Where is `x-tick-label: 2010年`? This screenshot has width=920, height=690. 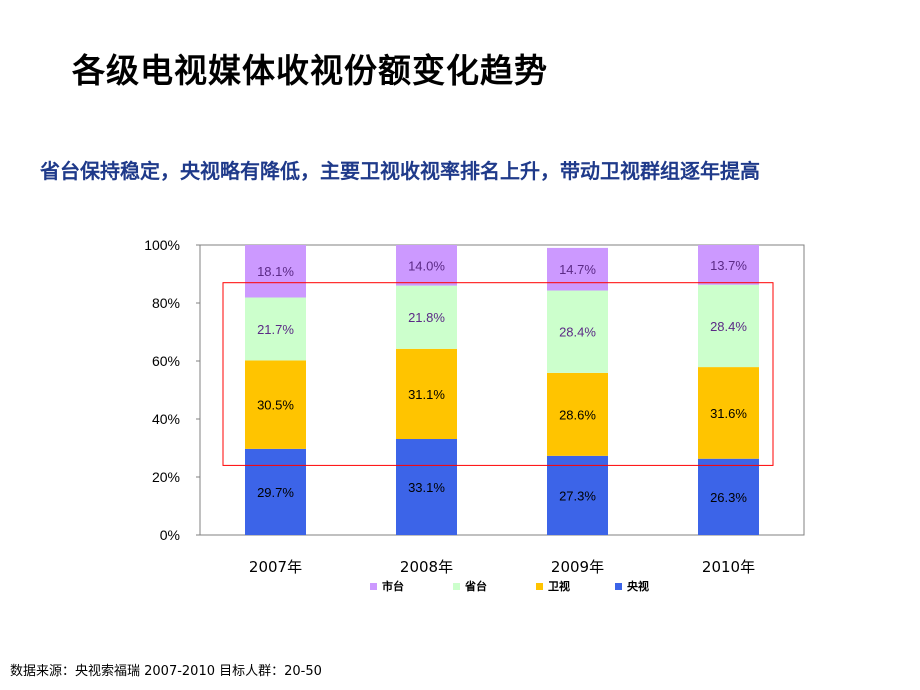 x-tick-label: 2010年 is located at coordinates (728, 567).